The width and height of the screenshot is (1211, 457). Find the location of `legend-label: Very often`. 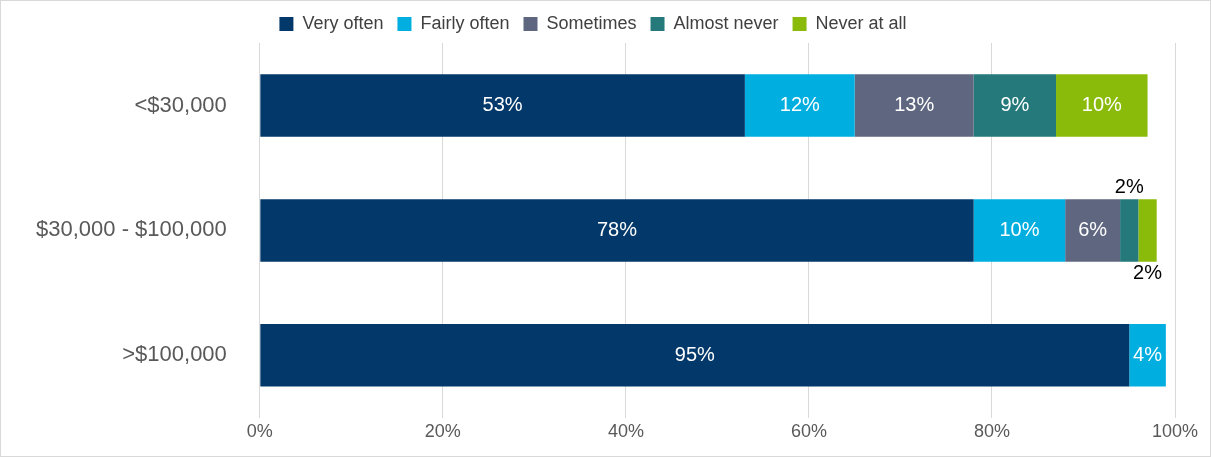

legend-label: Very often is located at coordinates (343, 22).